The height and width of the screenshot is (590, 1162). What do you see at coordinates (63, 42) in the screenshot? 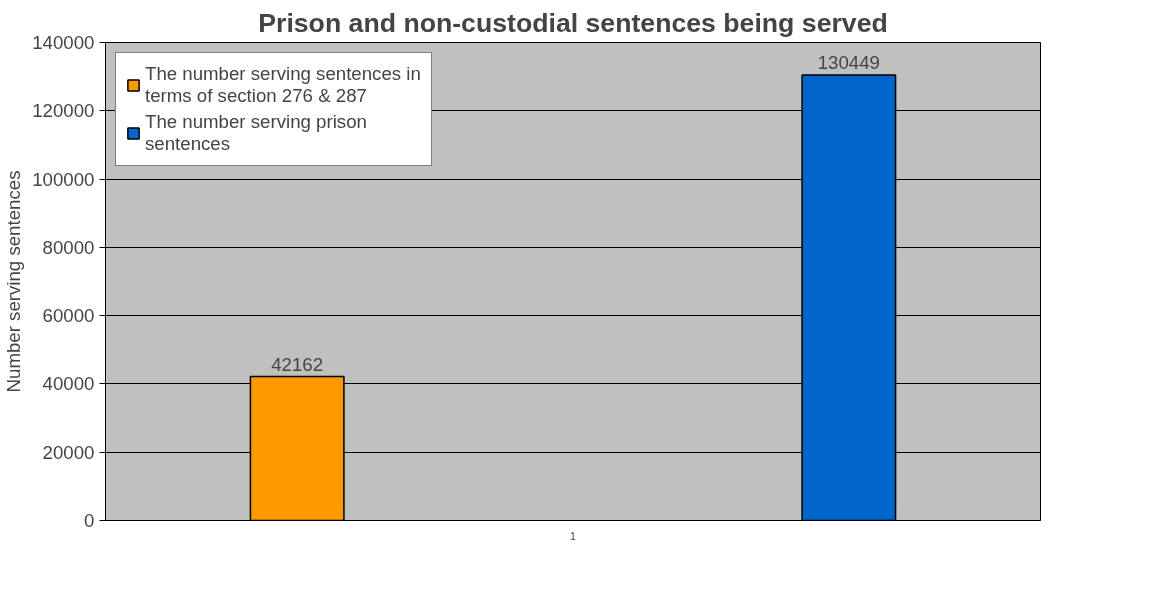
I see `y-tick-label: 140000` at bounding box center [63, 42].